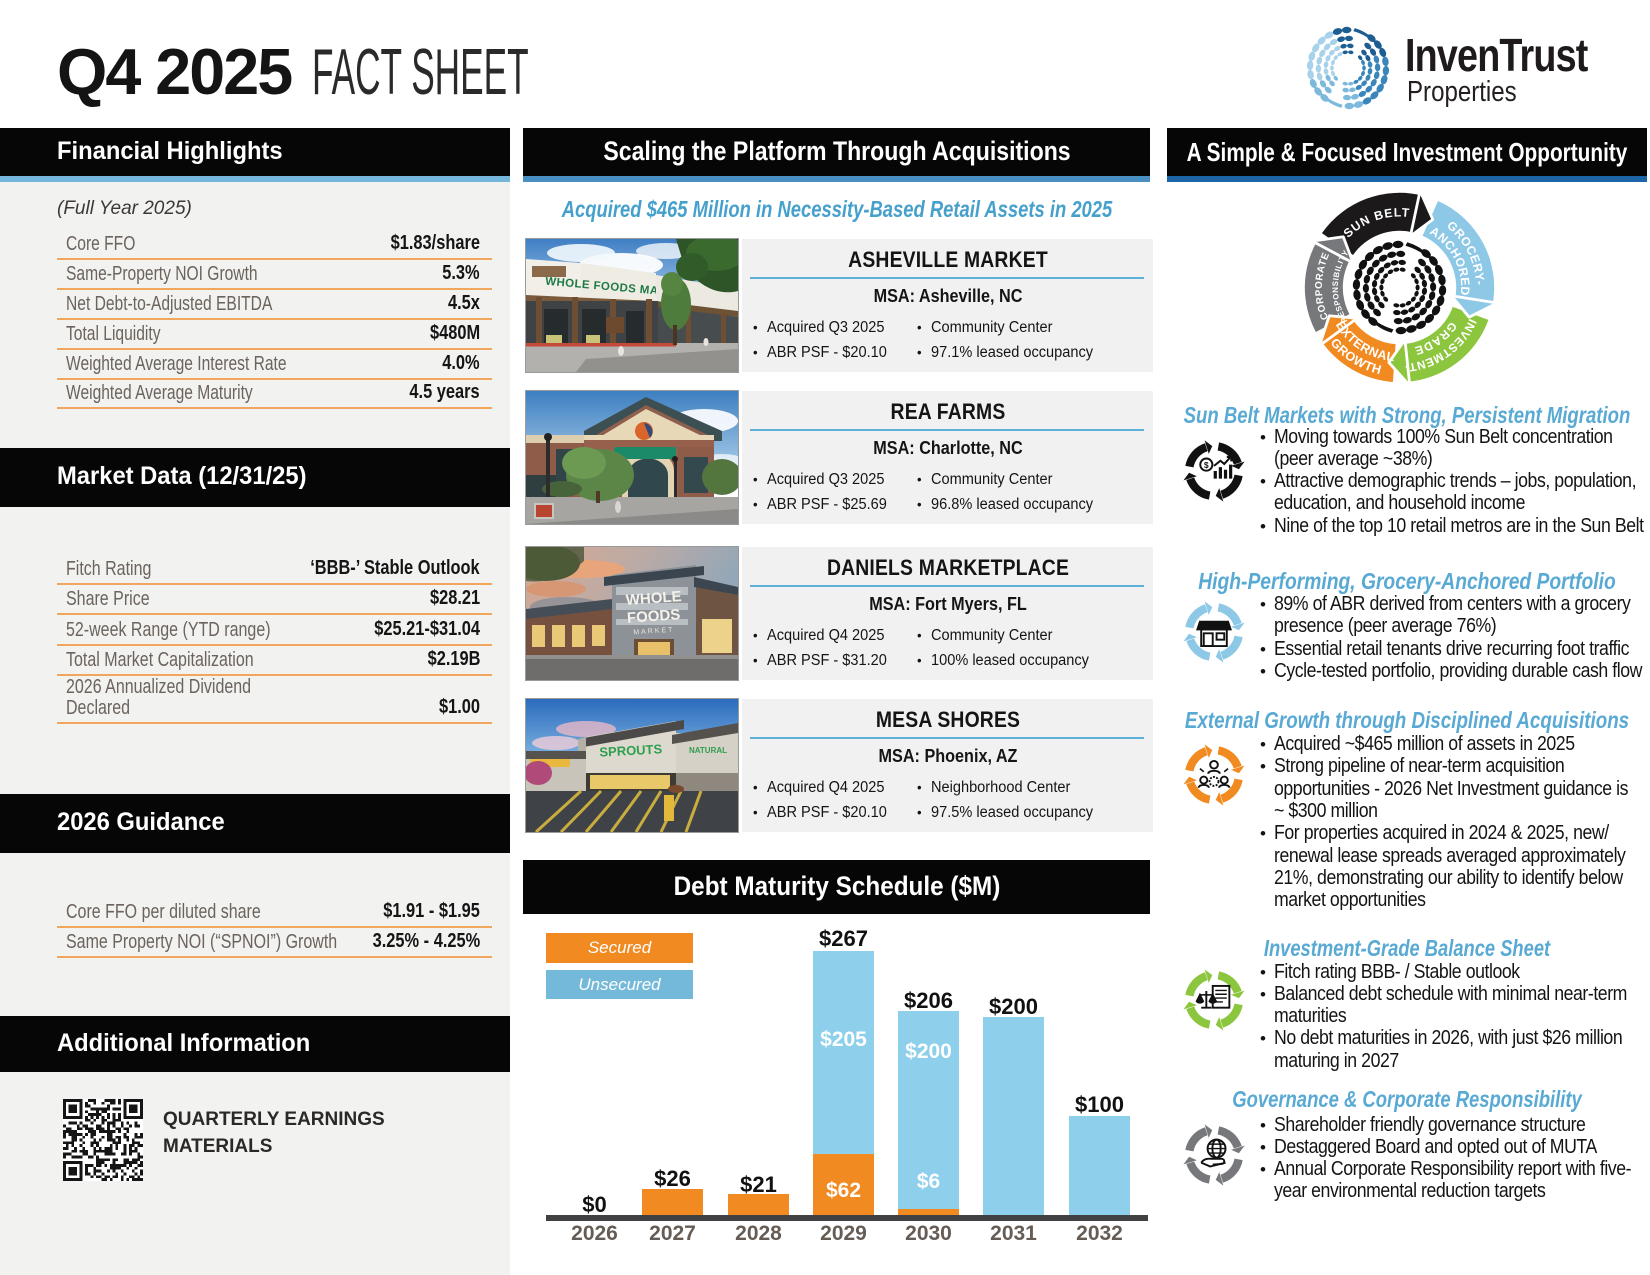 The height and width of the screenshot is (1275, 1650). I want to click on svg-text: FOODS, so click(653, 616).